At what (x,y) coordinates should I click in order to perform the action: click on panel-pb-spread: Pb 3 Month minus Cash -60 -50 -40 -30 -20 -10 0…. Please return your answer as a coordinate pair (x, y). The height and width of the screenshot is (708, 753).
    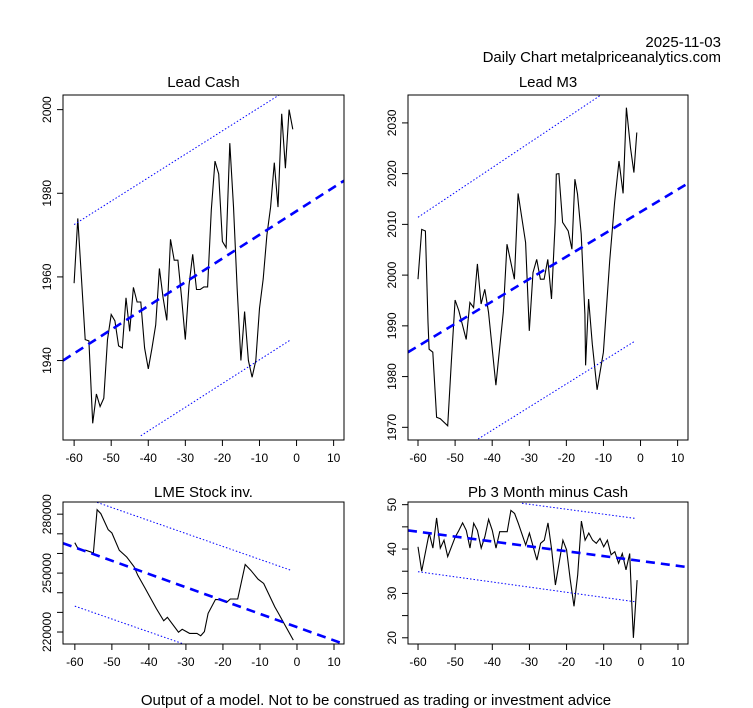
    Looking at the image, I should click on (537, 576).